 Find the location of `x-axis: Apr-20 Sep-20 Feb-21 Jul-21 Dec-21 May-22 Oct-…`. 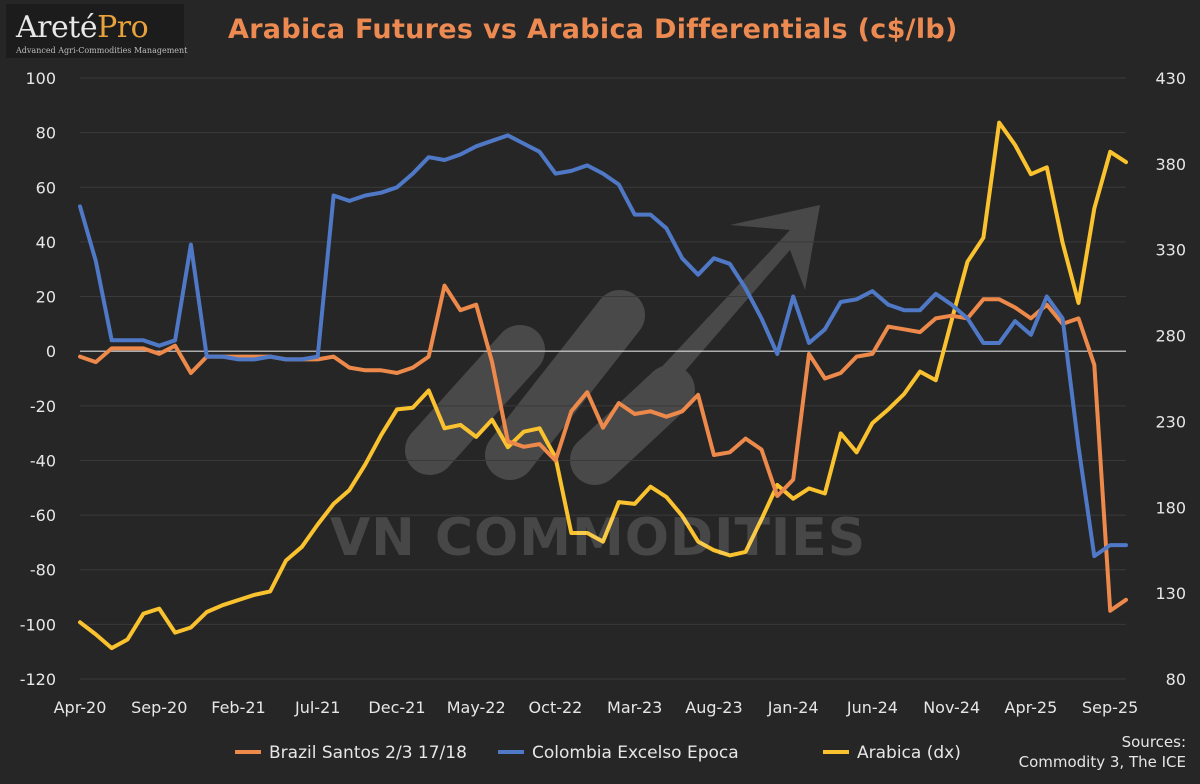

x-axis: Apr-20 Sep-20 Feb-21 Jul-21 Dec-21 May-22 Oct-… is located at coordinates (596, 707).